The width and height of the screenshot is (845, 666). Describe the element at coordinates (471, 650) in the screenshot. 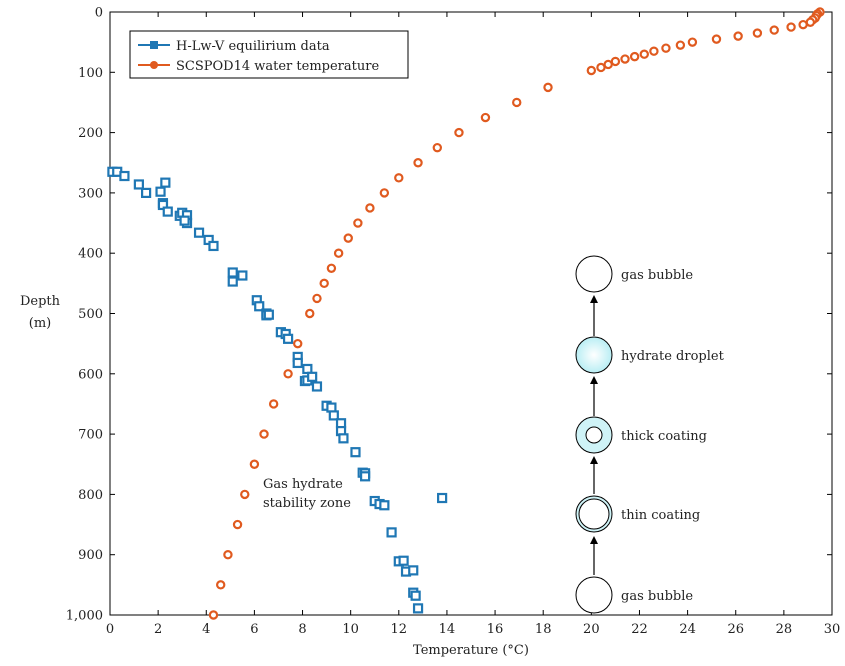

I see `x-axis-title: Temperature (°C)` at that location.